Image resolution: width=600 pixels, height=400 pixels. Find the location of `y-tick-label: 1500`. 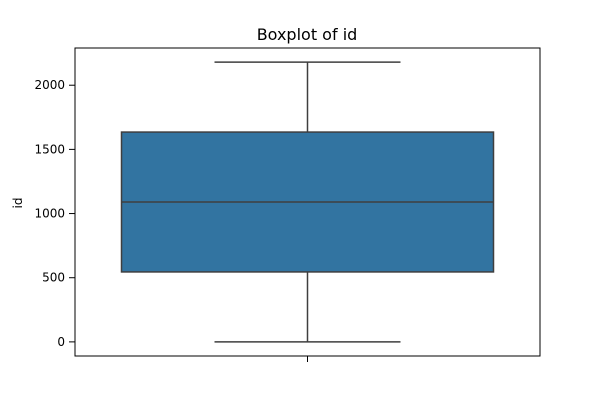

y-tick-label: 1500 is located at coordinates (49, 149).